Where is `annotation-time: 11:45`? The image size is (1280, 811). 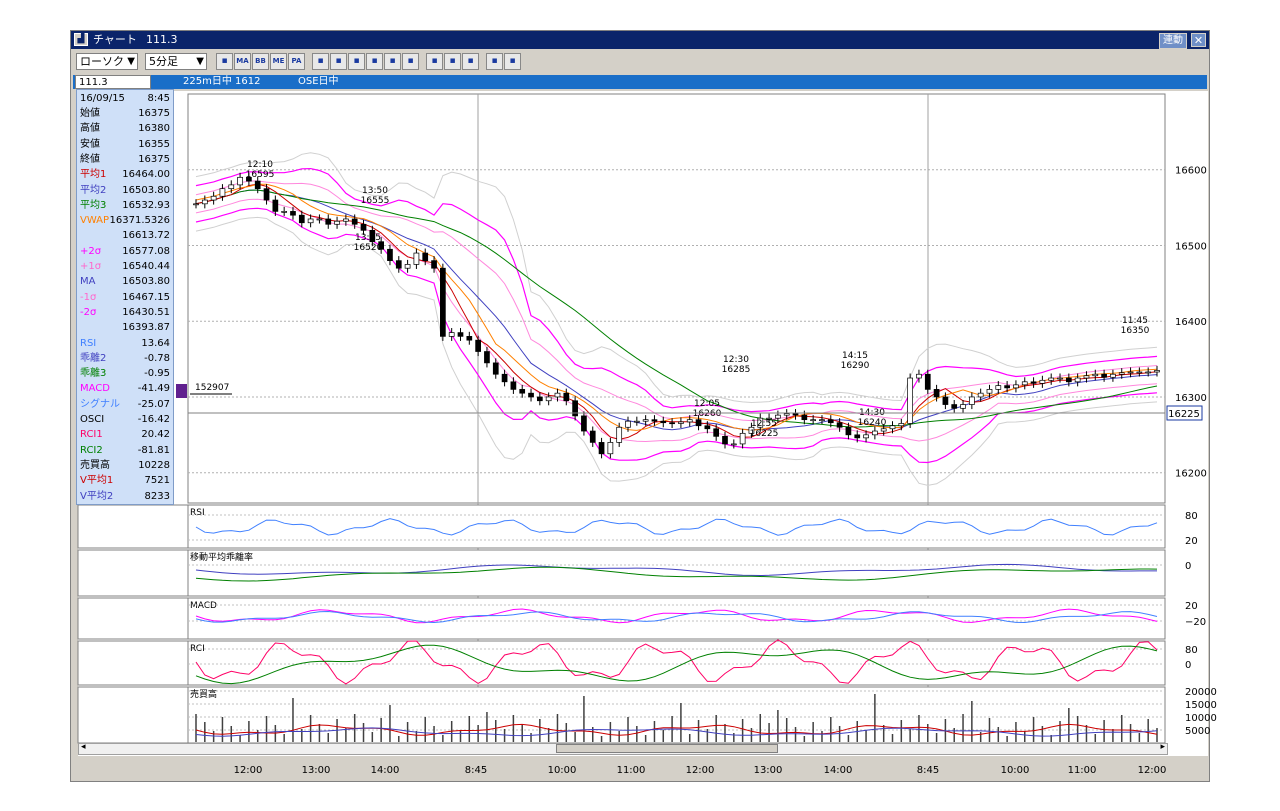 annotation-time: 11:45 is located at coordinates (1135, 321).